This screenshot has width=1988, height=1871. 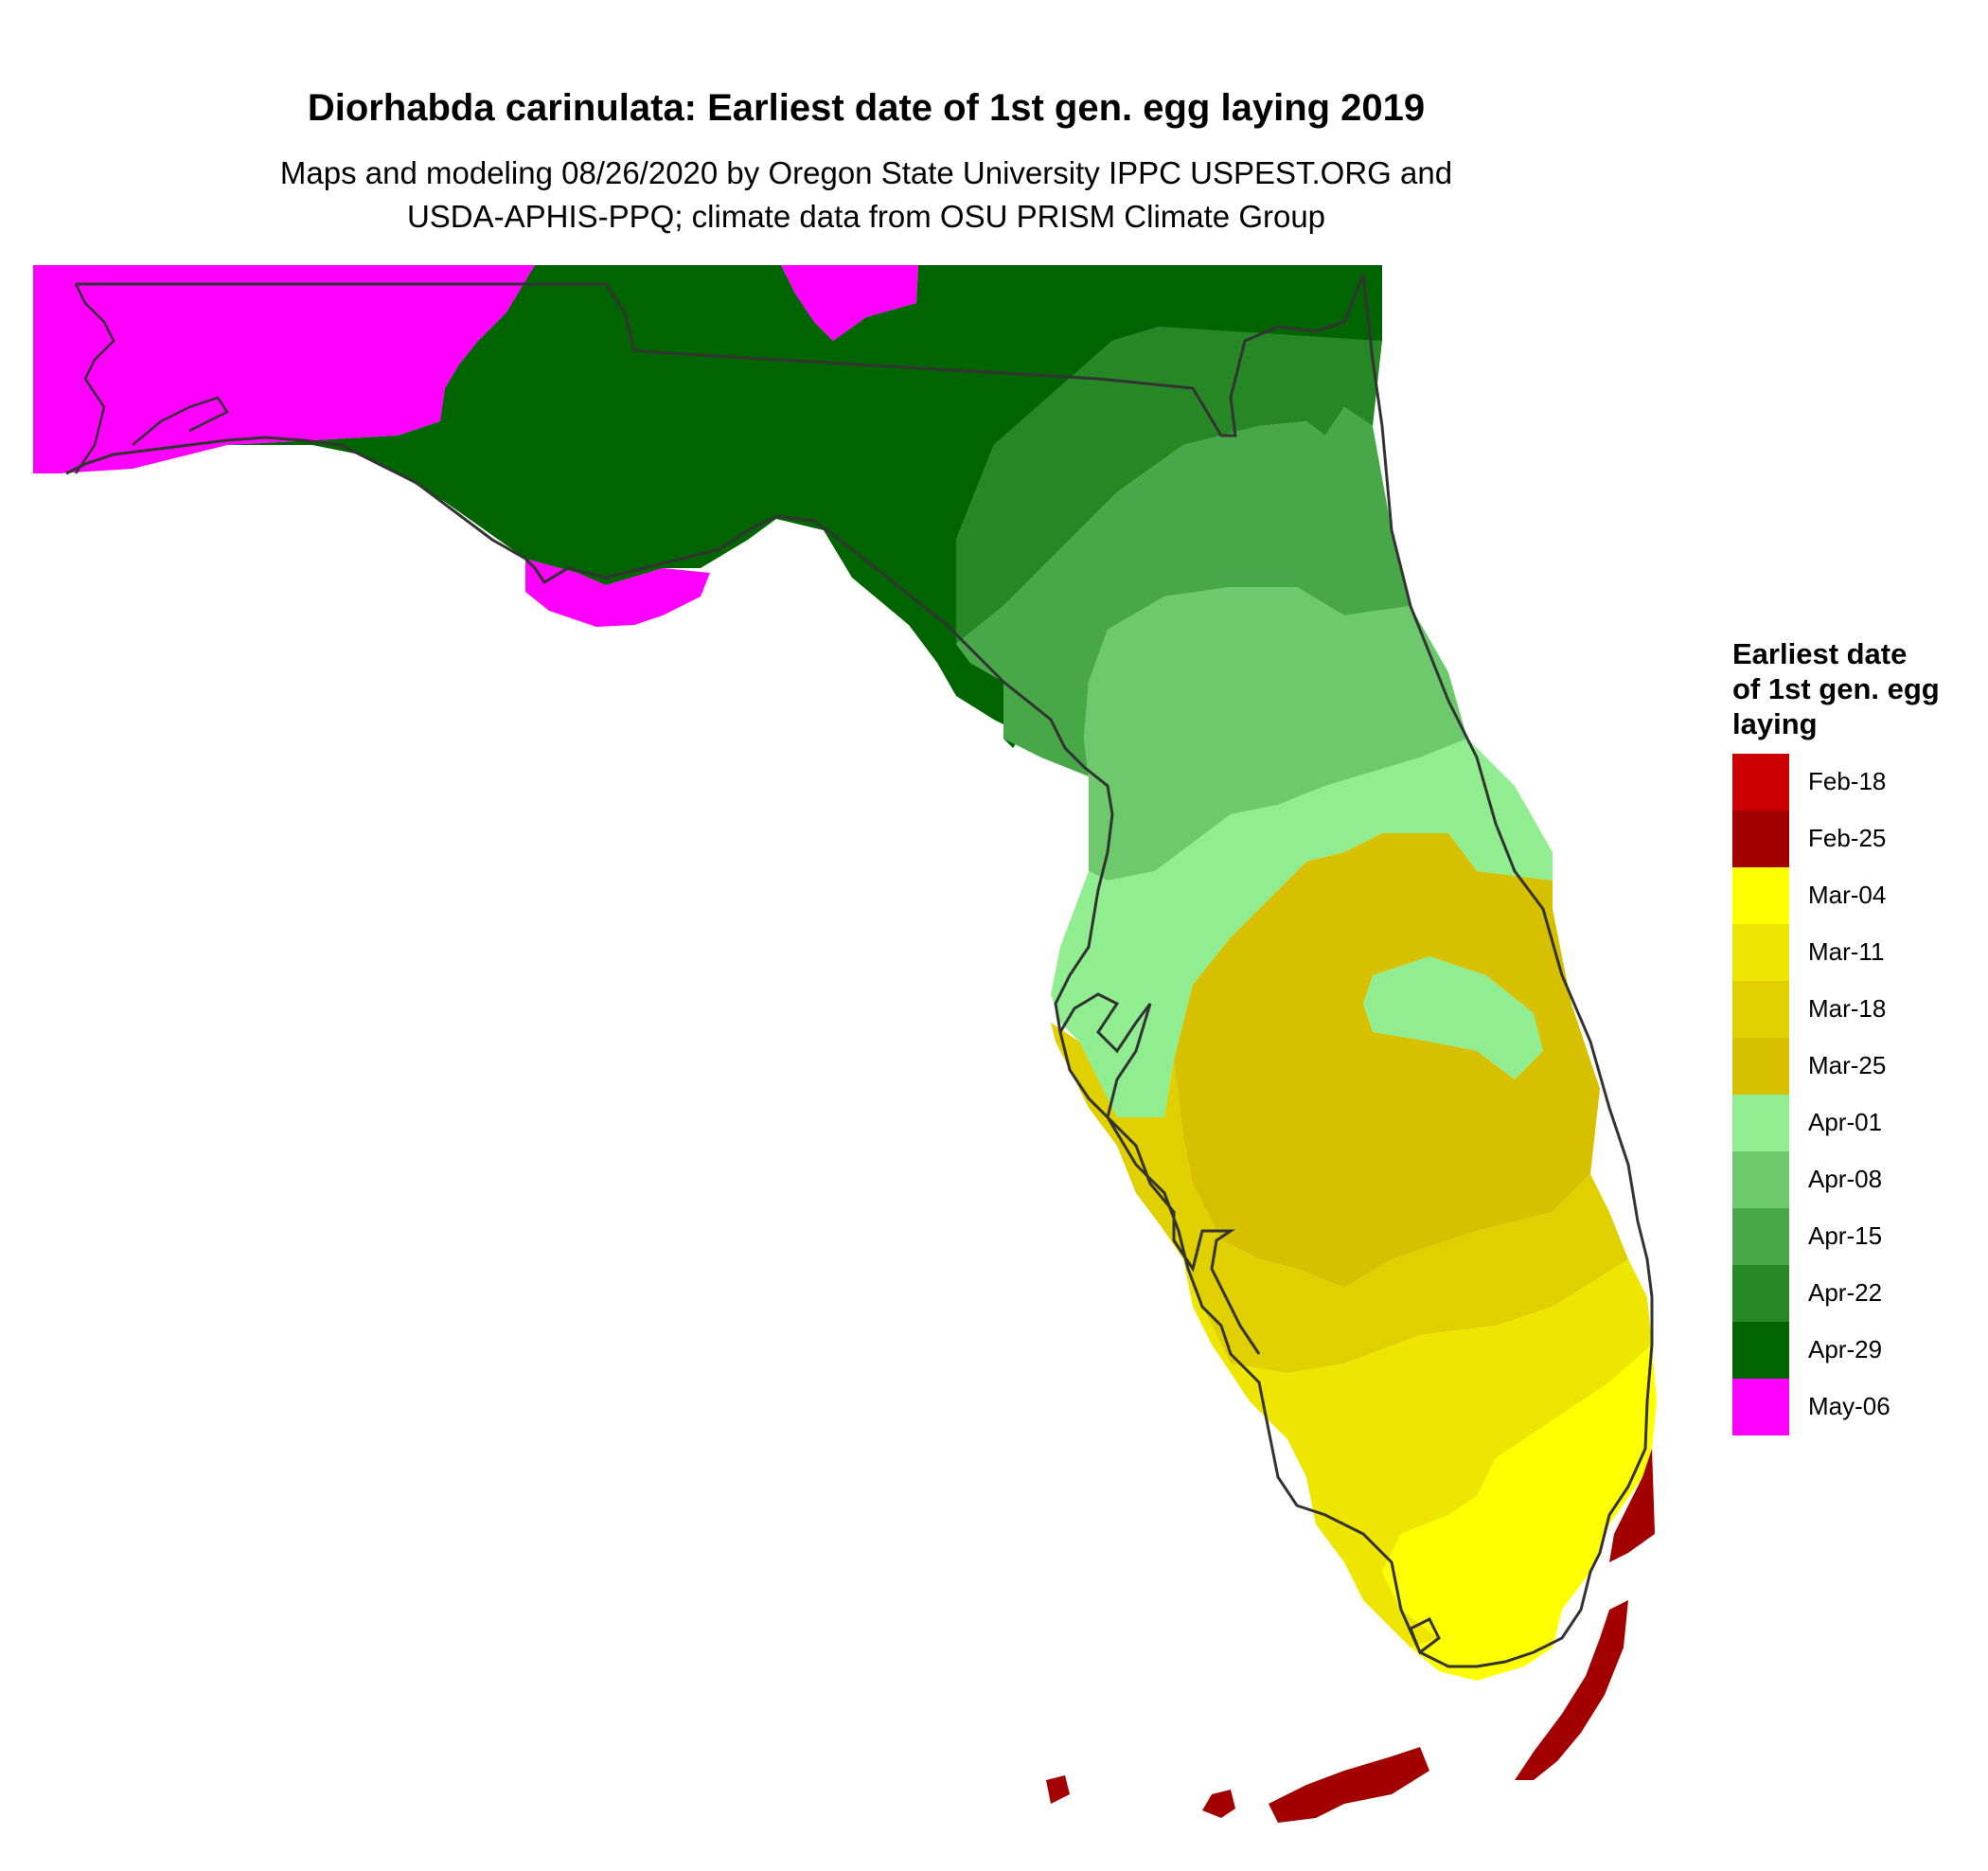 What do you see at coordinates (1847, 895) in the screenshot?
I see `legend-label: Mar-04` at bounding box center [1847, 895].